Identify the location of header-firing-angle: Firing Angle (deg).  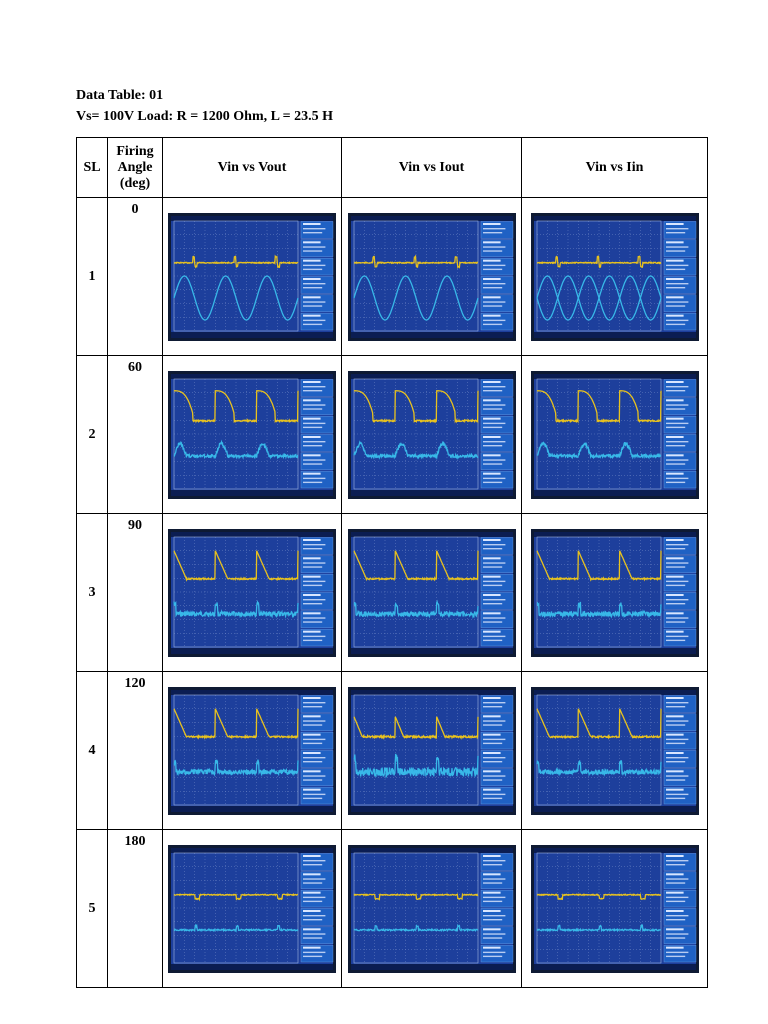
(135, 167).